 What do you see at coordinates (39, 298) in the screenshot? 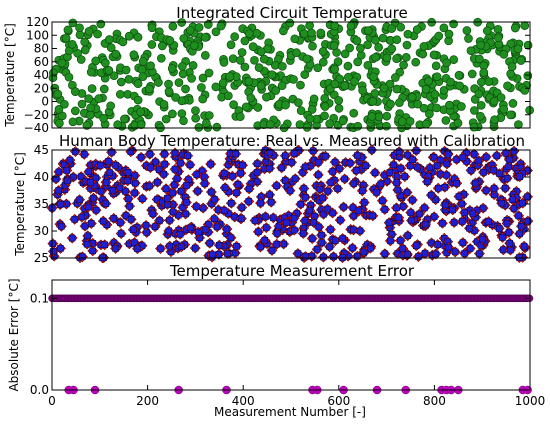
I see `ytick-label: 0.1` at bounding box center [39, 298].